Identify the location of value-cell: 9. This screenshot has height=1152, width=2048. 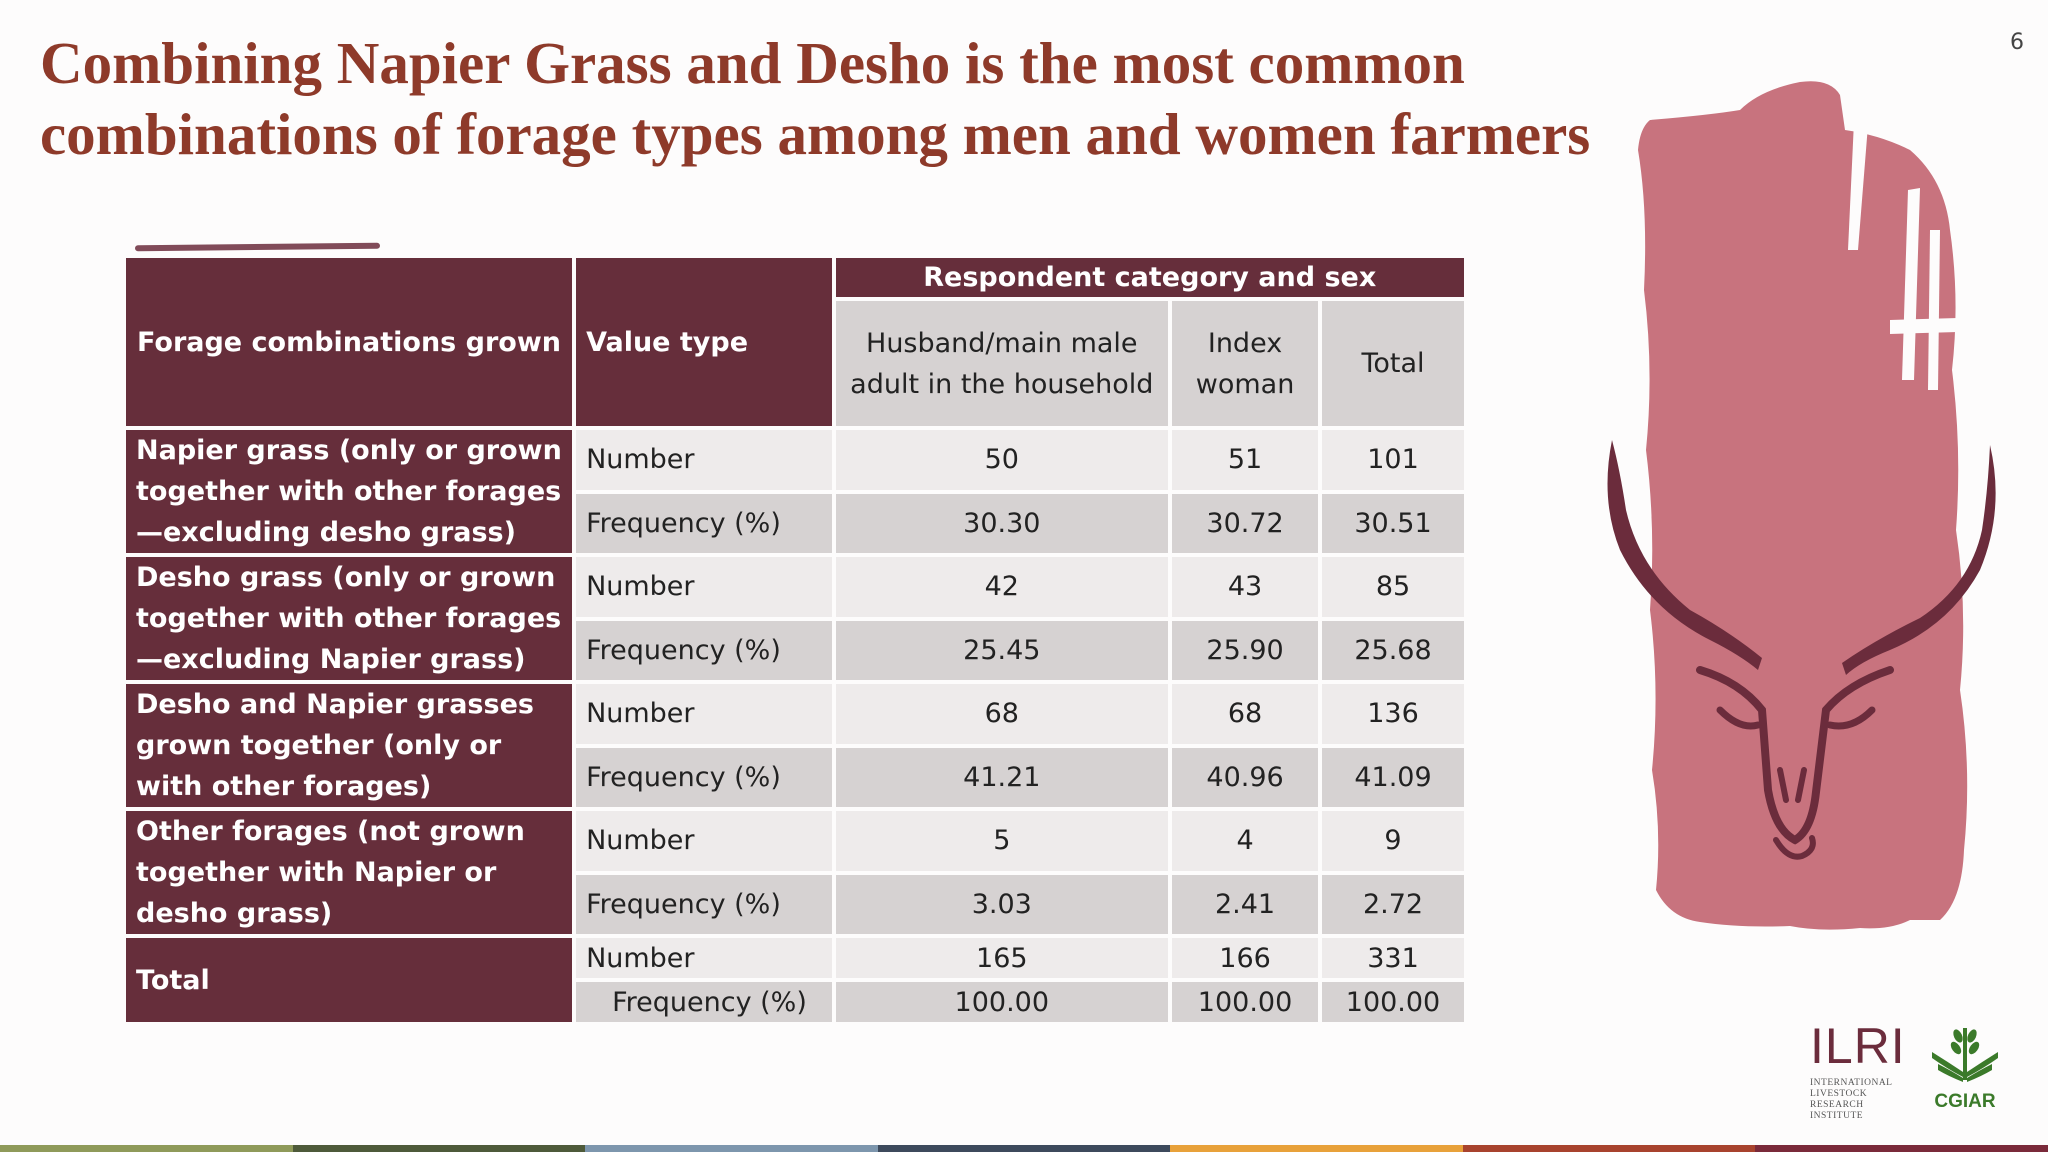
(1393, 841).